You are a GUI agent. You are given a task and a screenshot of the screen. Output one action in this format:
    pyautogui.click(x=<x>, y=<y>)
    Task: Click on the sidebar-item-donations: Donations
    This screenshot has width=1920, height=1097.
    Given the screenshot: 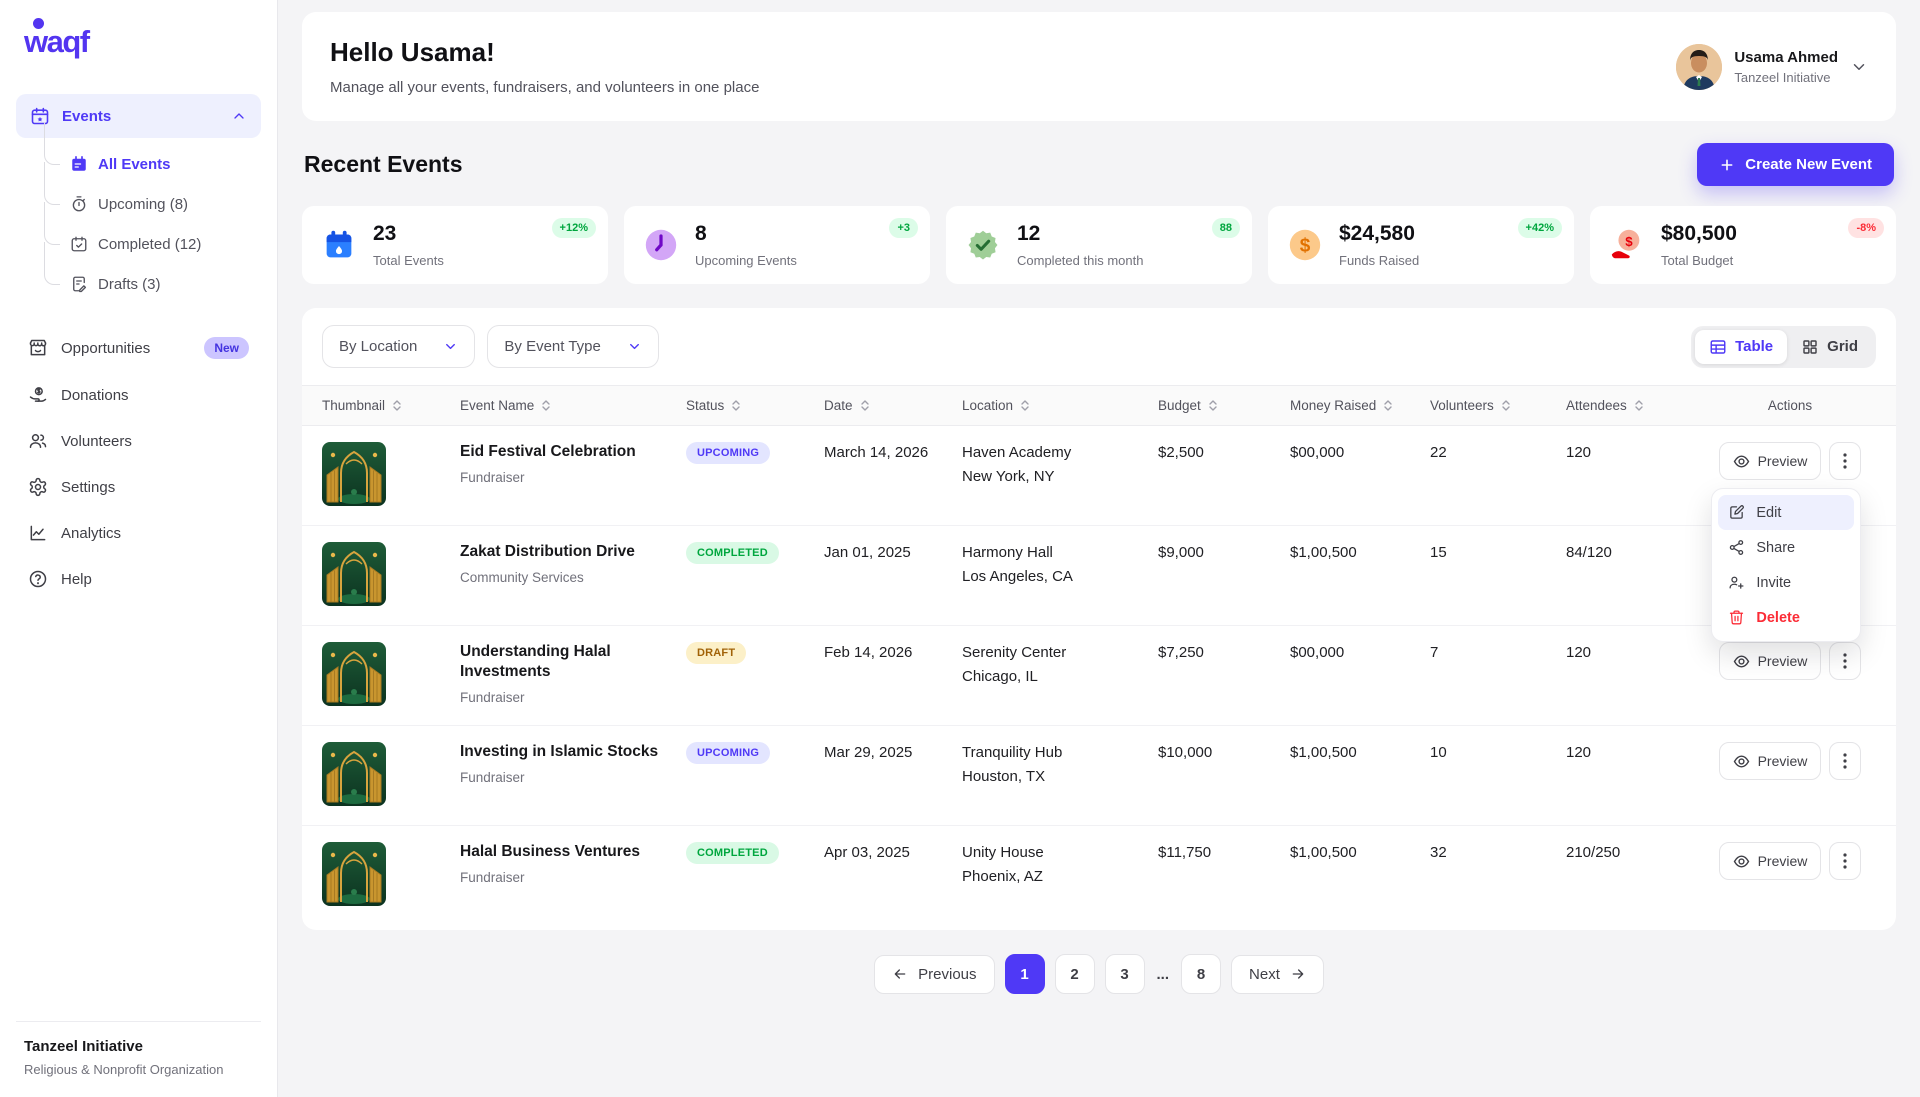 What is the action you would take?
    pyautogui.click(x=138, y=395)
    